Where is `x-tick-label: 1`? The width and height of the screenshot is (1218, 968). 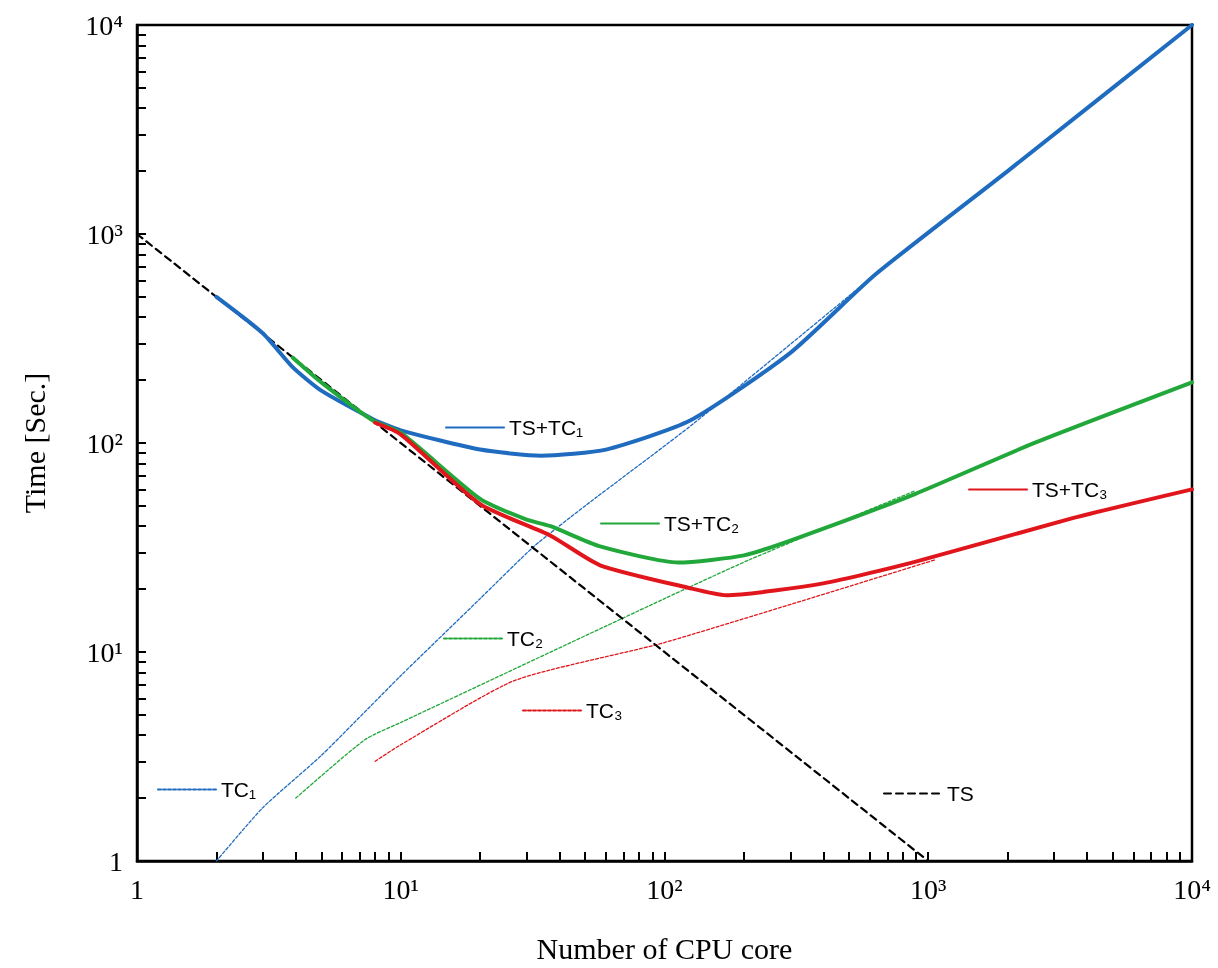
x-tick-label: 1 is located at coordinates (137, 889).